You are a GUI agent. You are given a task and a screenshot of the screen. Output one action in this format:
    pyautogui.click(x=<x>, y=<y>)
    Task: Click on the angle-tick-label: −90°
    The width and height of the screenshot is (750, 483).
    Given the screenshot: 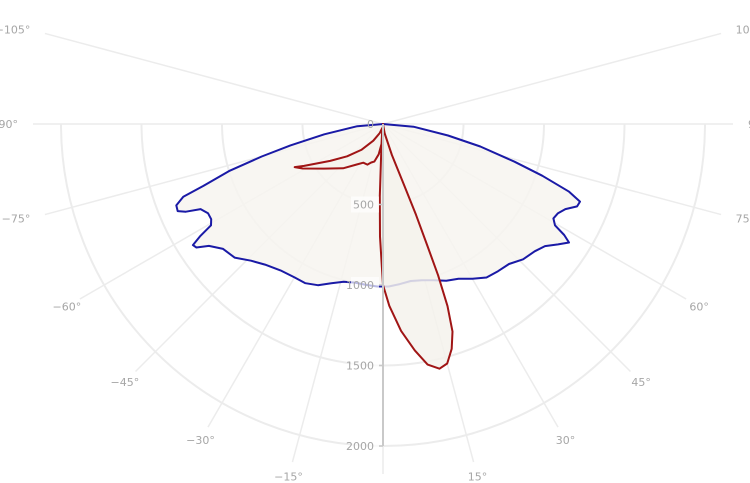 What is the action you would take?
    pyautogui.click(x=9, y=124)
    